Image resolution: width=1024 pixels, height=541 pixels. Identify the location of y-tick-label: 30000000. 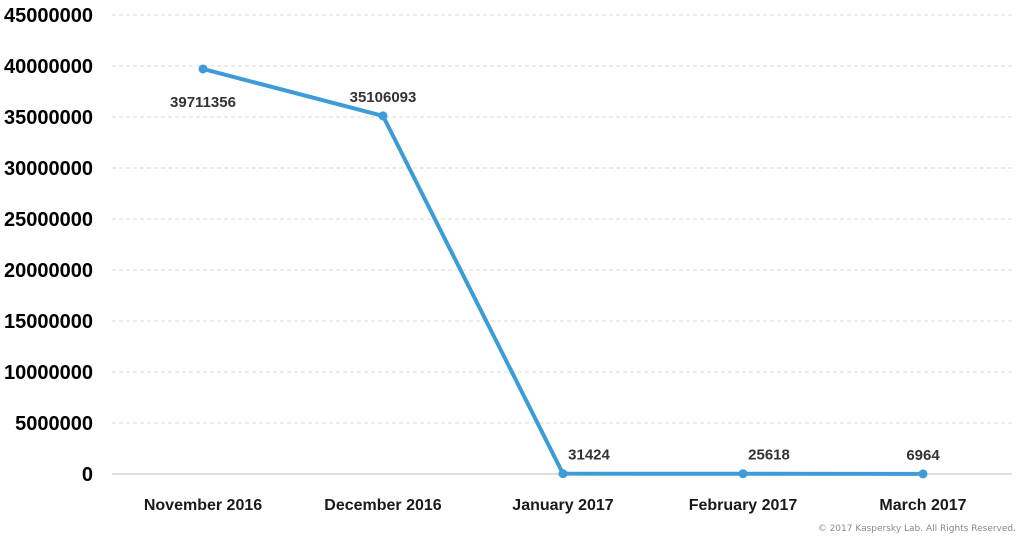
(48, 169).